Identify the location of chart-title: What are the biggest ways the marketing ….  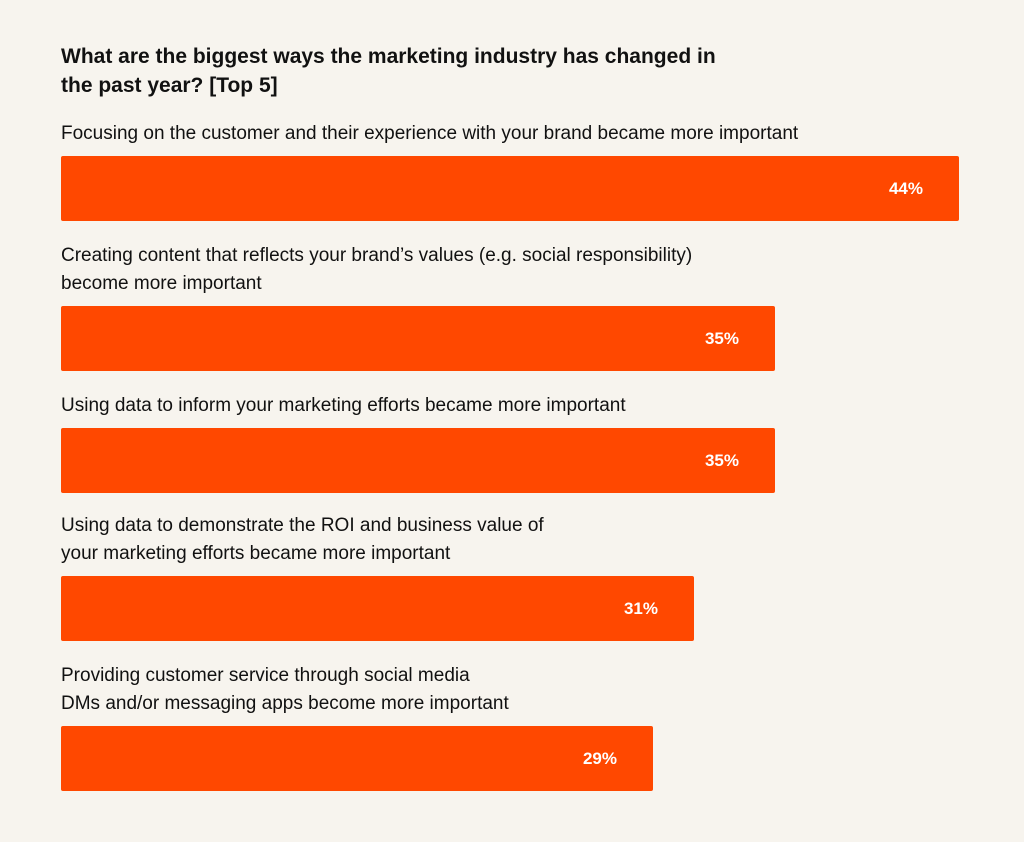
(388, 71).